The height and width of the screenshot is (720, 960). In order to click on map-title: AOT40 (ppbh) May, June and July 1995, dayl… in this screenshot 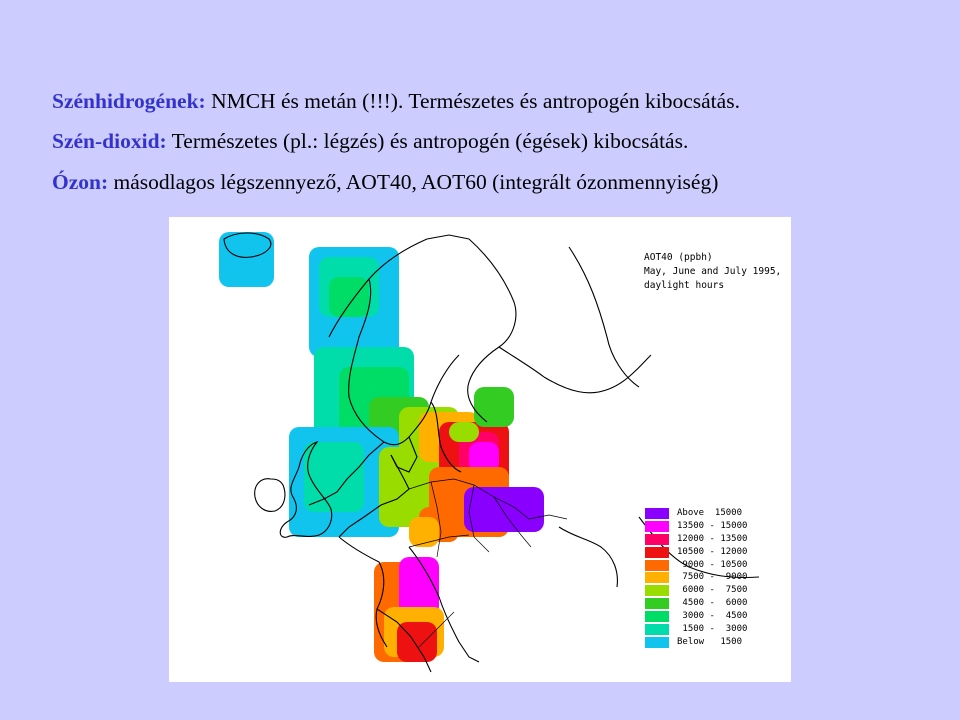, I will do `click(712, 272)`.